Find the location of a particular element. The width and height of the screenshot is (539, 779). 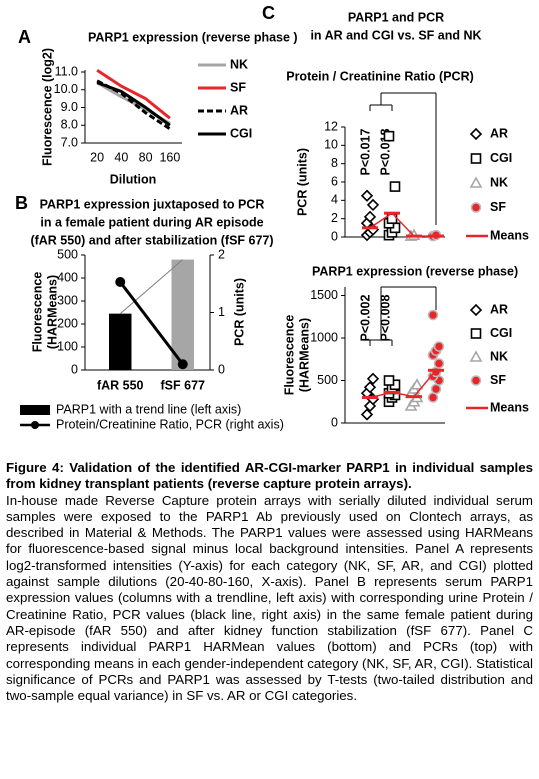

x-tick-label: 80 is located at coordinates (146, 157).